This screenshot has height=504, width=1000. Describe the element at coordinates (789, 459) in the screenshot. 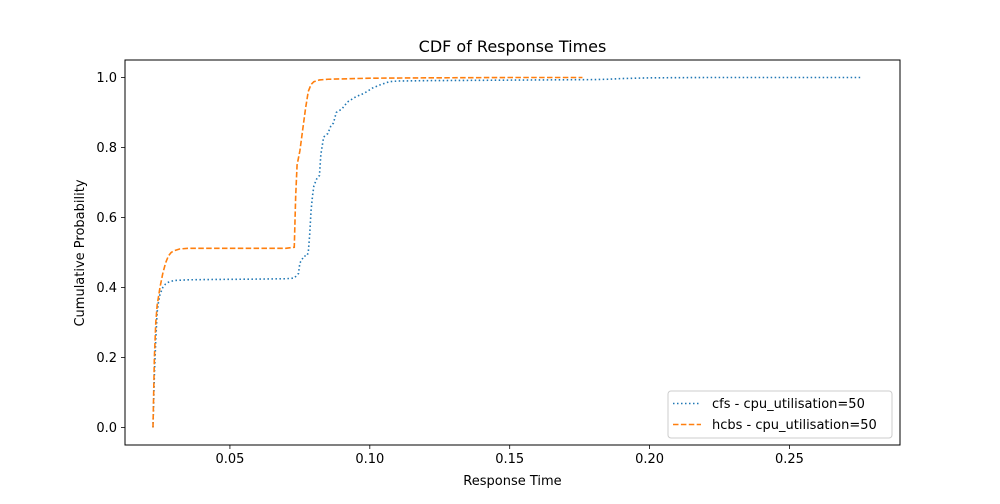

I see `x-tick-label: 0.25` at that location.